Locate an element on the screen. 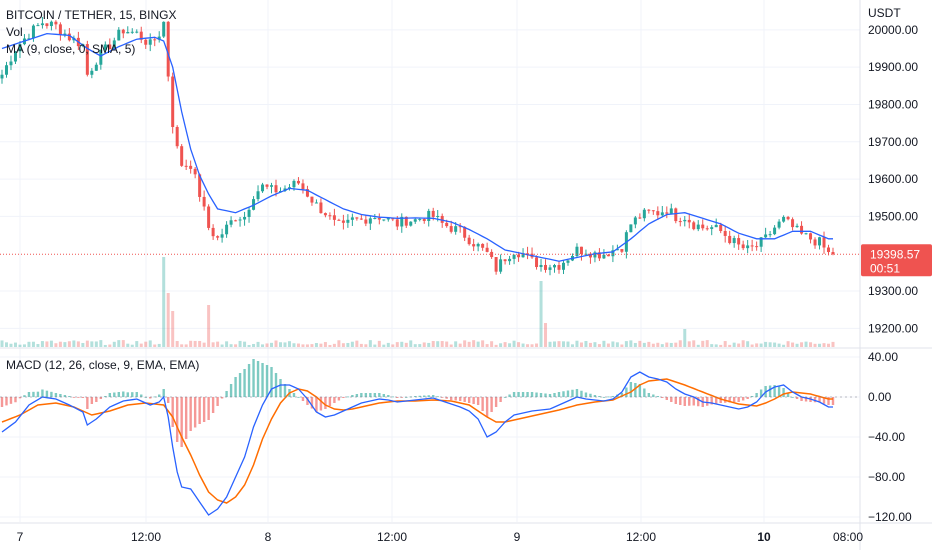 The width and height of the screenshot is (932, 550). volume-legend: Vol is located at coordinates (14, 32).